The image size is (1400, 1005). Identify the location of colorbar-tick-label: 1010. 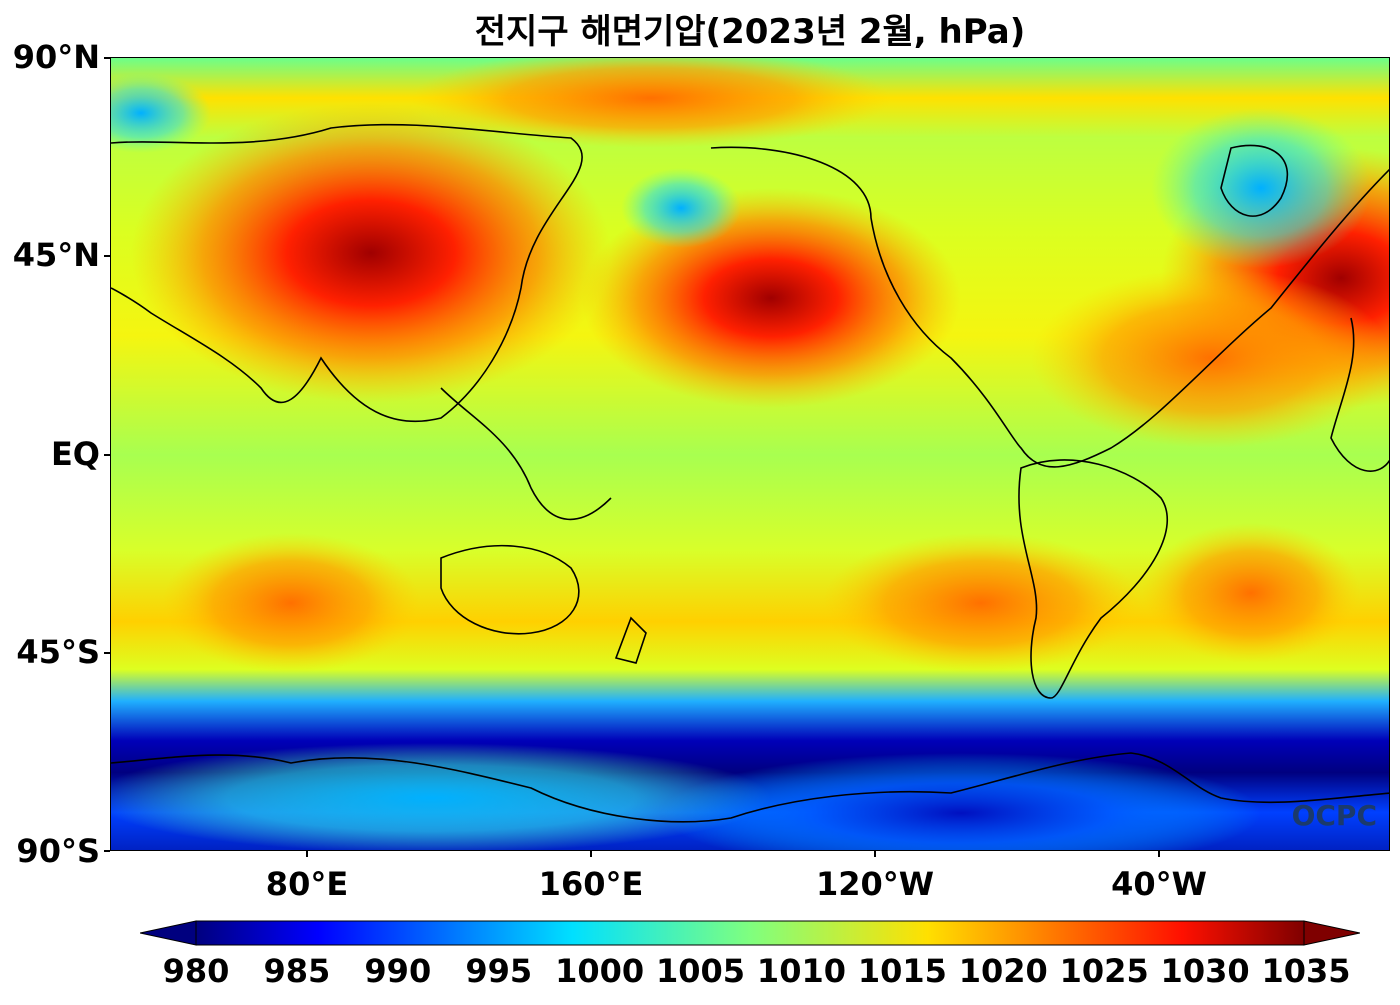
(801, 971).